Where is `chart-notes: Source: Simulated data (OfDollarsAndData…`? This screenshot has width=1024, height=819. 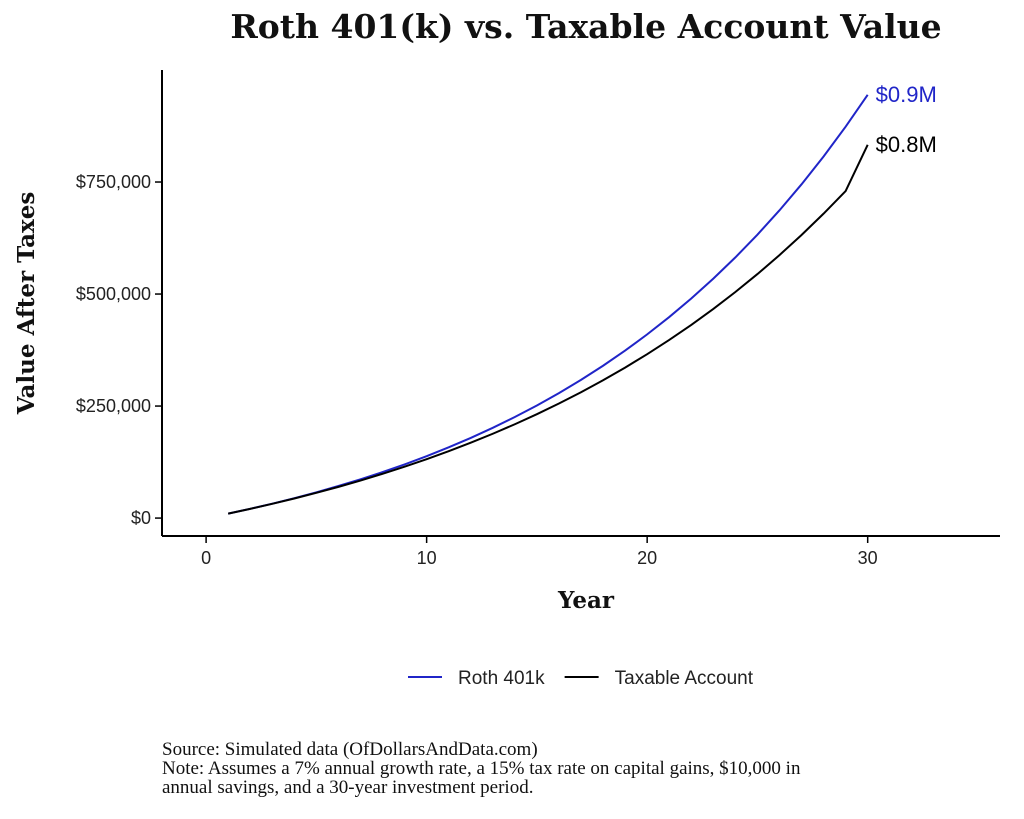
chart-notes: Source: Simulated data (OfDollarsAndData… is located at coordinates (582, 768).